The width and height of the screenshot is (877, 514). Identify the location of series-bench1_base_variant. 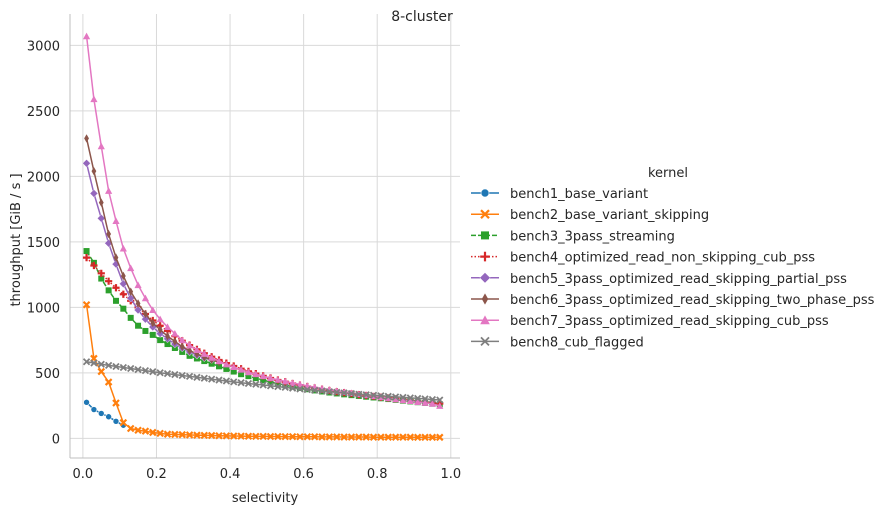
(105, 414).